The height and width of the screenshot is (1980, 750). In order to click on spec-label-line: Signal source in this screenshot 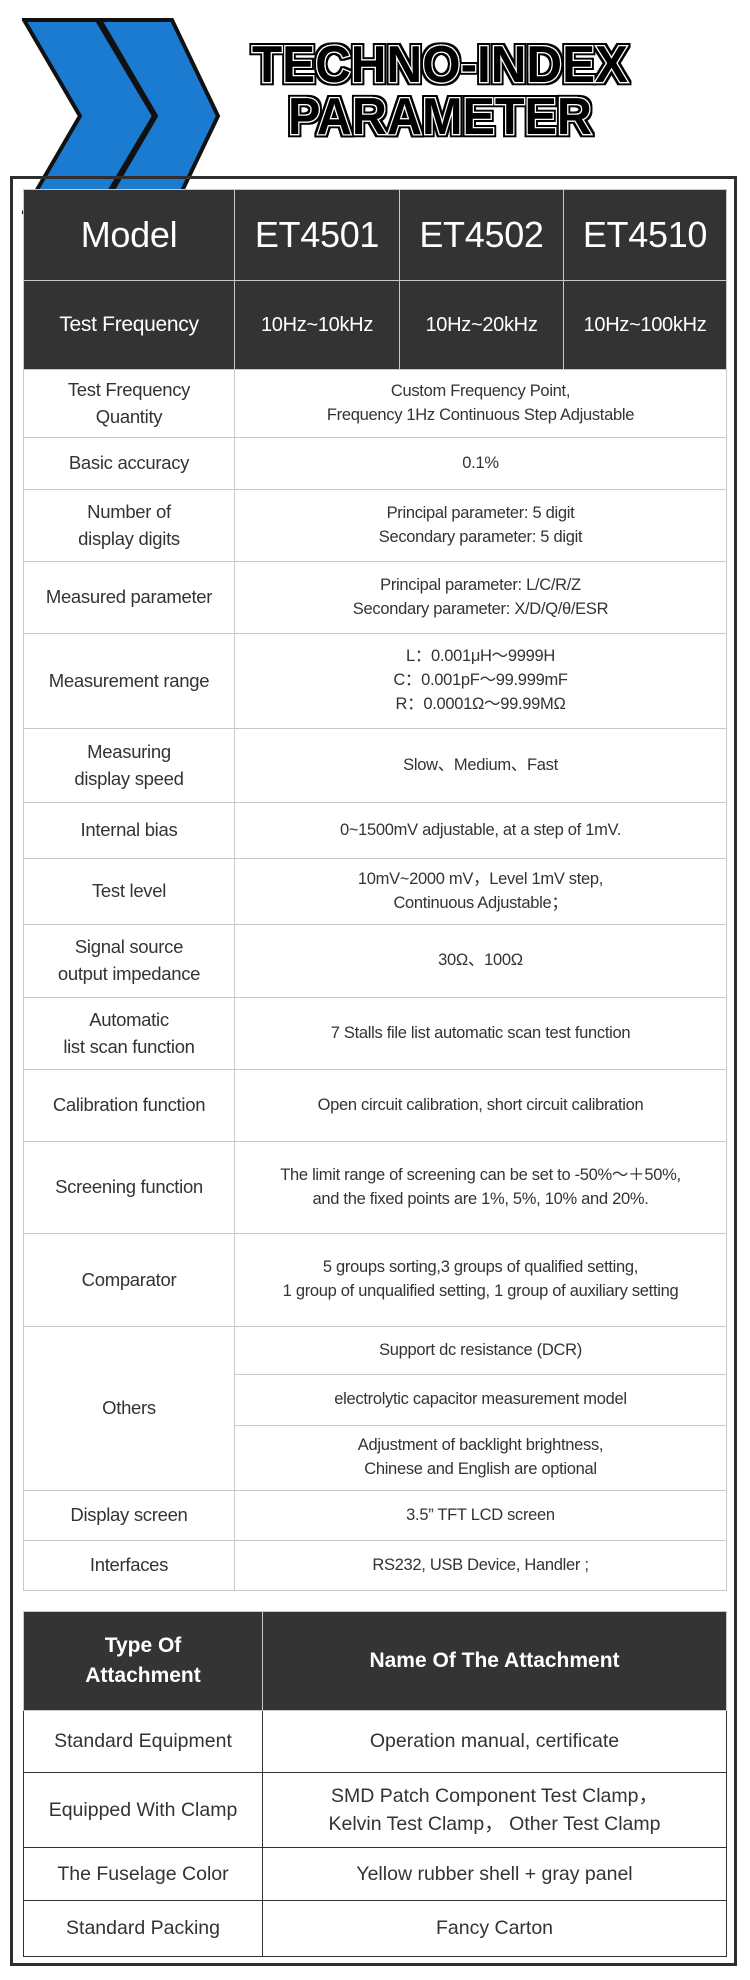, I will do `click(129, 947)`.